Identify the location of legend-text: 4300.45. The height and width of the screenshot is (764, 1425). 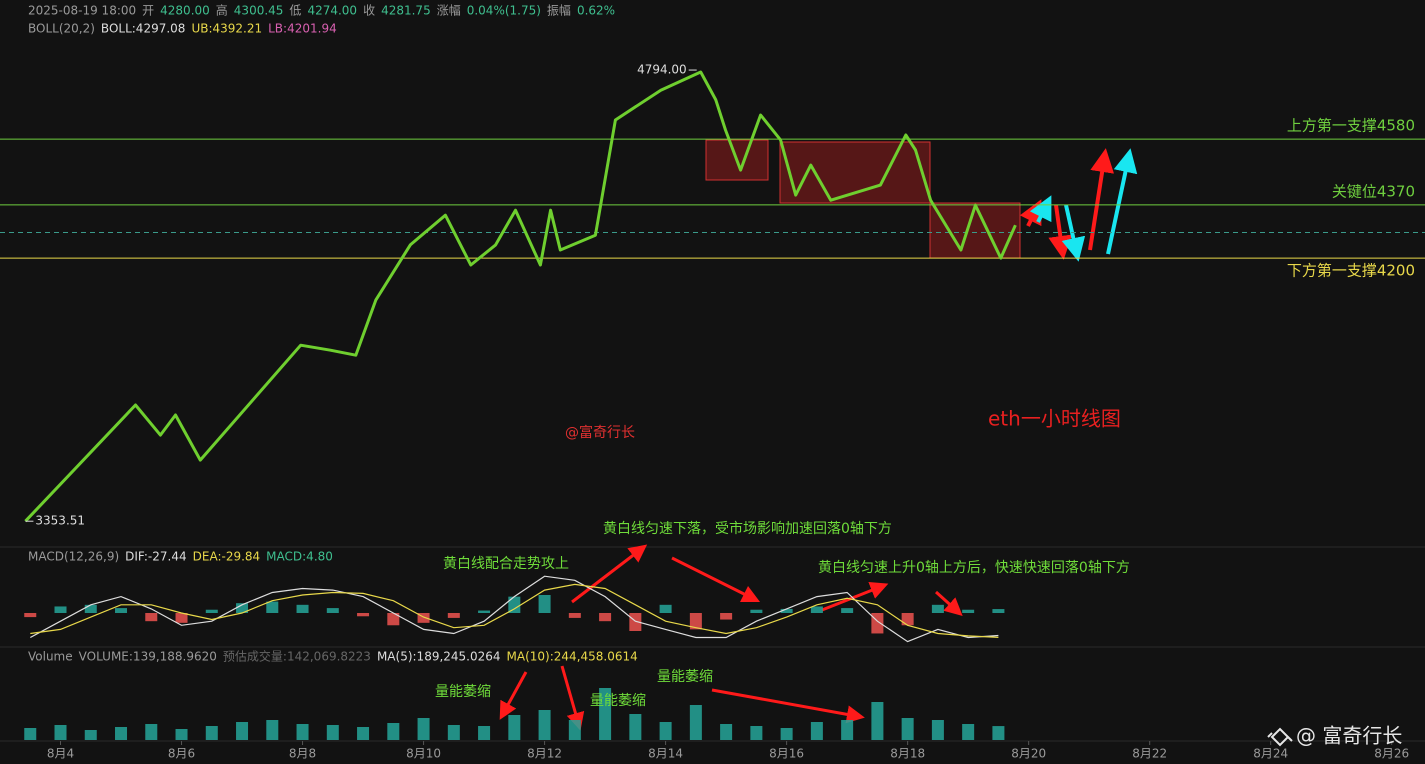
(259, 11).